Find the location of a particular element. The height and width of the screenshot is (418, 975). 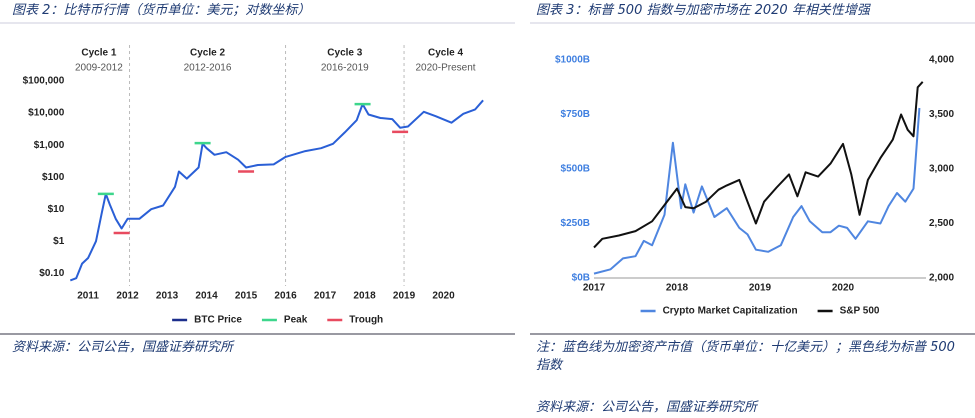

y-tick-label: $10,000 is located at coordinates (46, 113).